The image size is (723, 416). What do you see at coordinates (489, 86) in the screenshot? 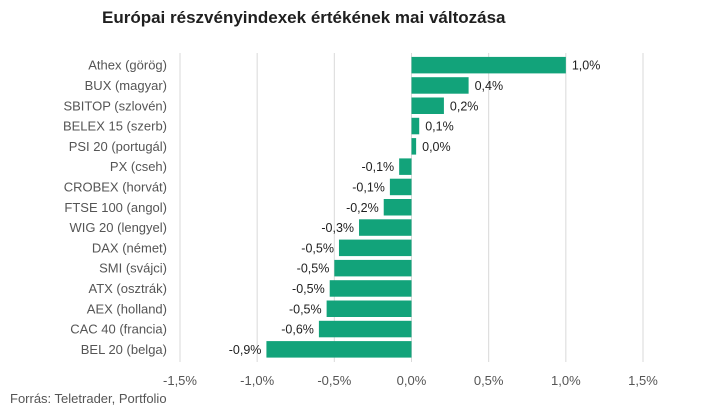
I see `value-label: 0,4%` at bounding box center [489, 86].